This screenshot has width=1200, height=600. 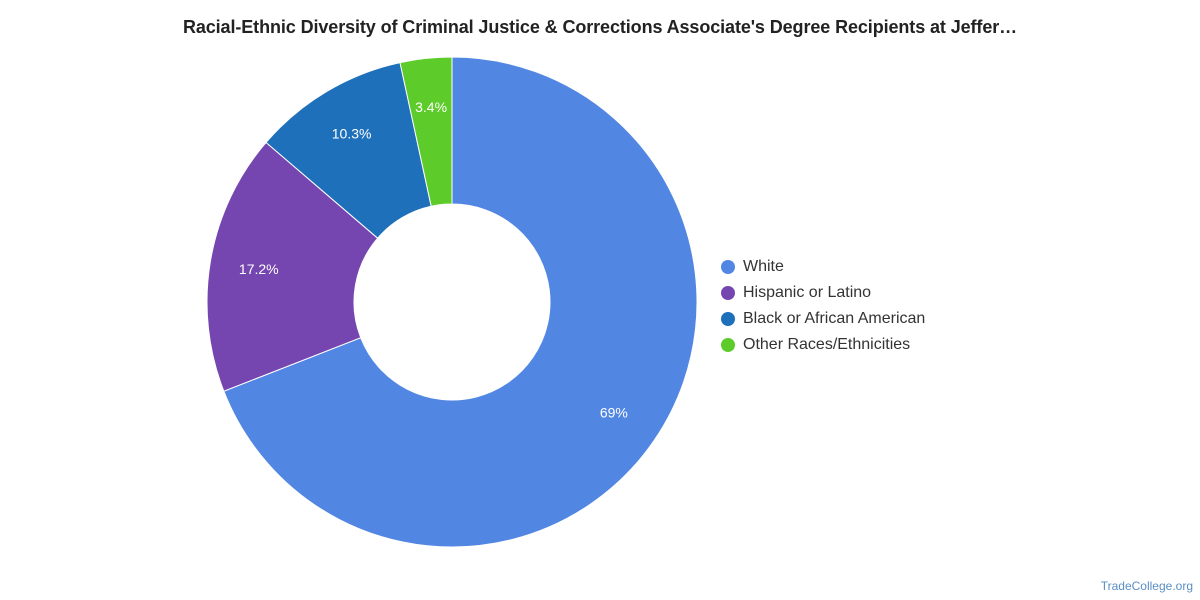 I want to click on legend-label: Other Races/Ethnicities, so click(x=827, y=344).